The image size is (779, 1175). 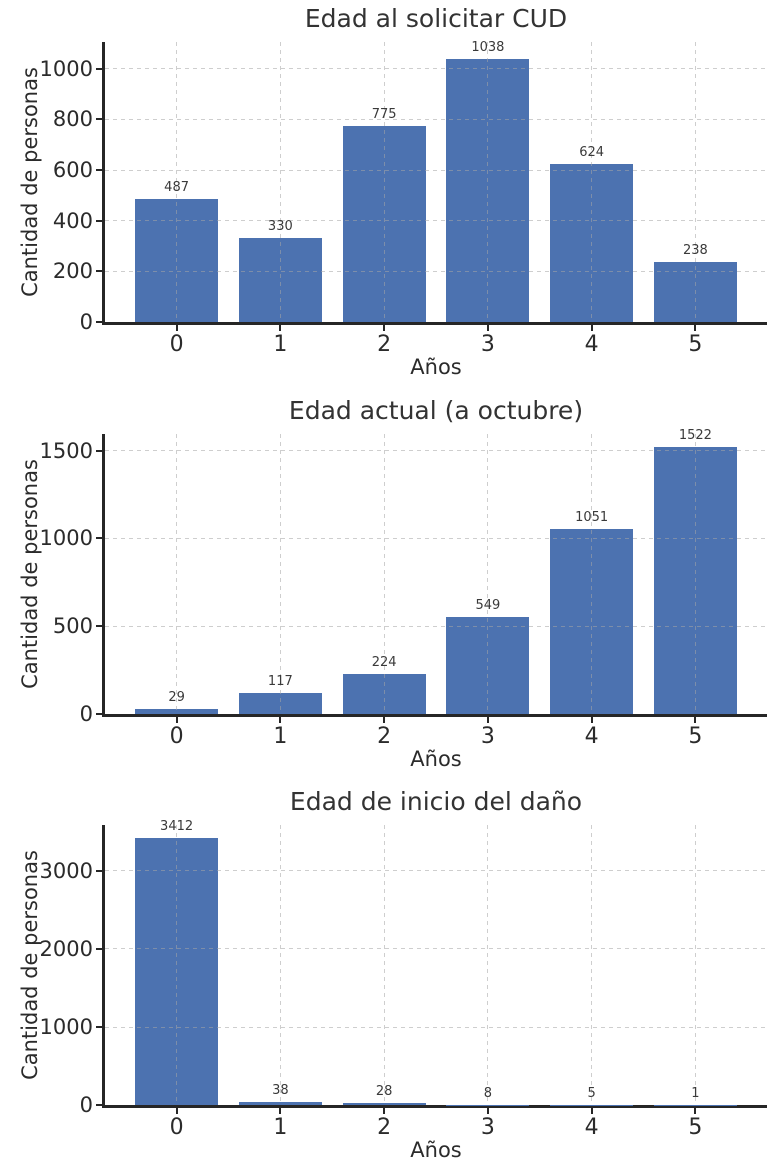 I want to click on bar-value-label: 1522, so click(x=695, y=435).